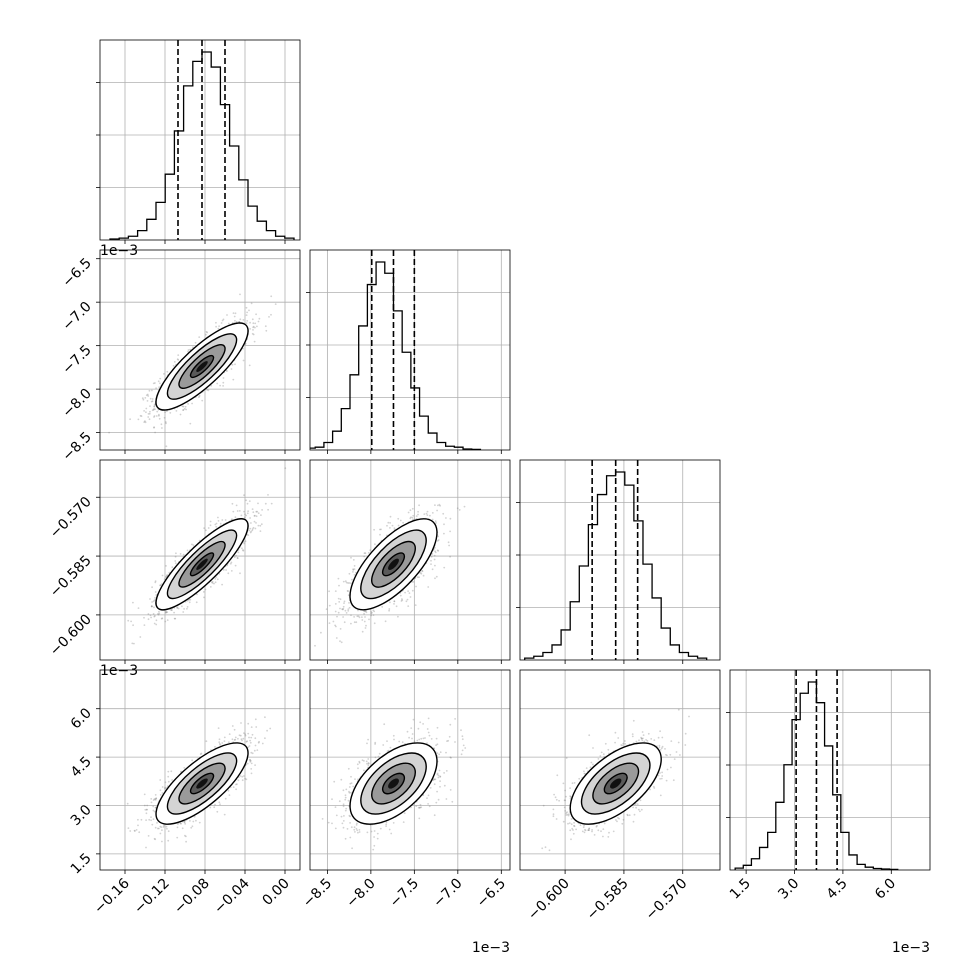 This screenshot has height=970, width=970. What do you see at coordinates (410, 350) in the screenshot?
I see `panel-frame` at bounding box center [410, 350].